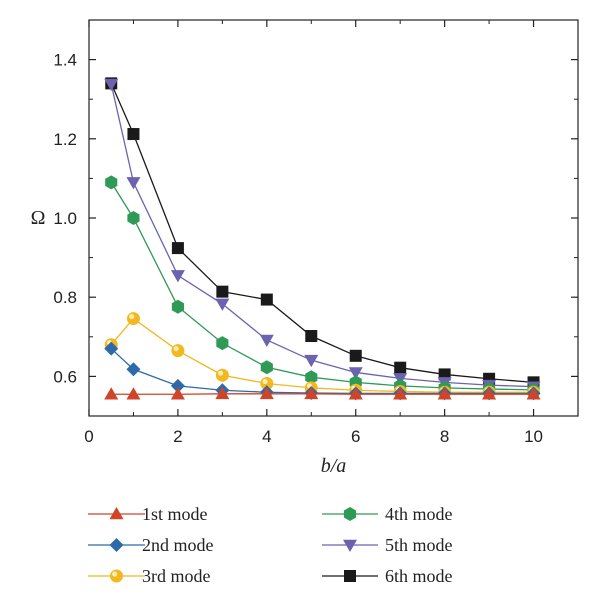 The width and height of the screenshot is (600, 605). What do you see at coordinates (533, 436) in the screenshot?
I see `x-tick-label: 10` at bounding box center [533, 436].